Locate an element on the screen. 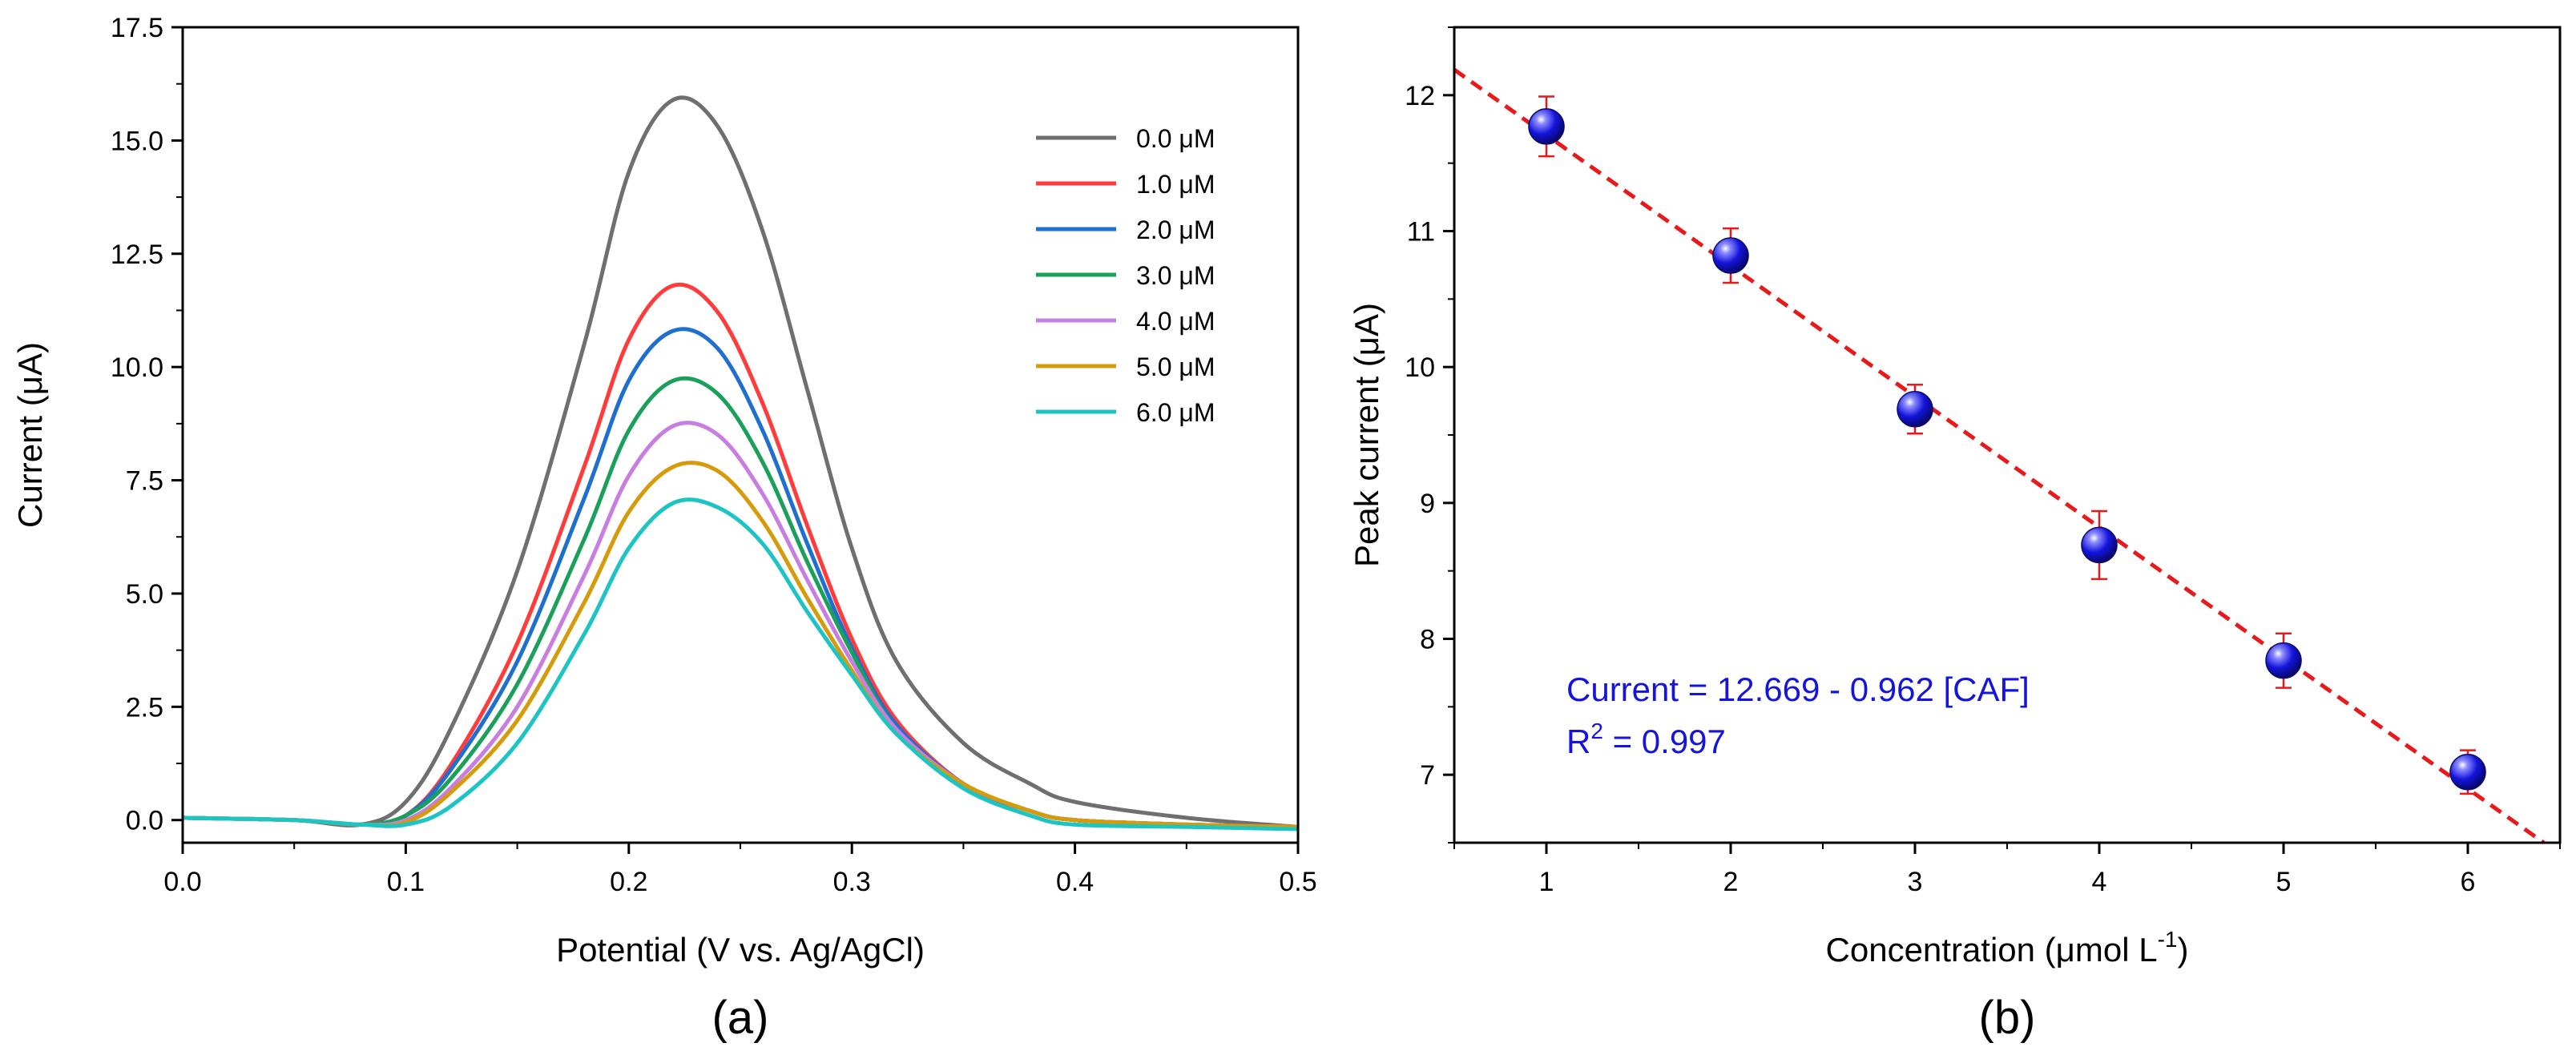 This screenshot has width=2576, height=1055. x-axis-label-end: ) is located at coordinates (2182, 949).